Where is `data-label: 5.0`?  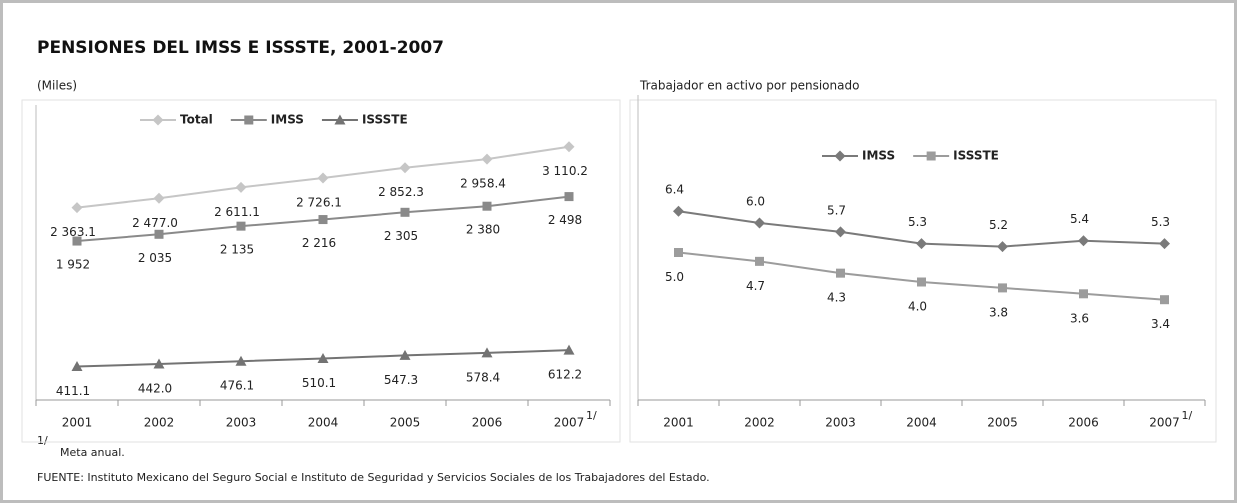 data-label: 5.0 is located at coordinates (674, 277).